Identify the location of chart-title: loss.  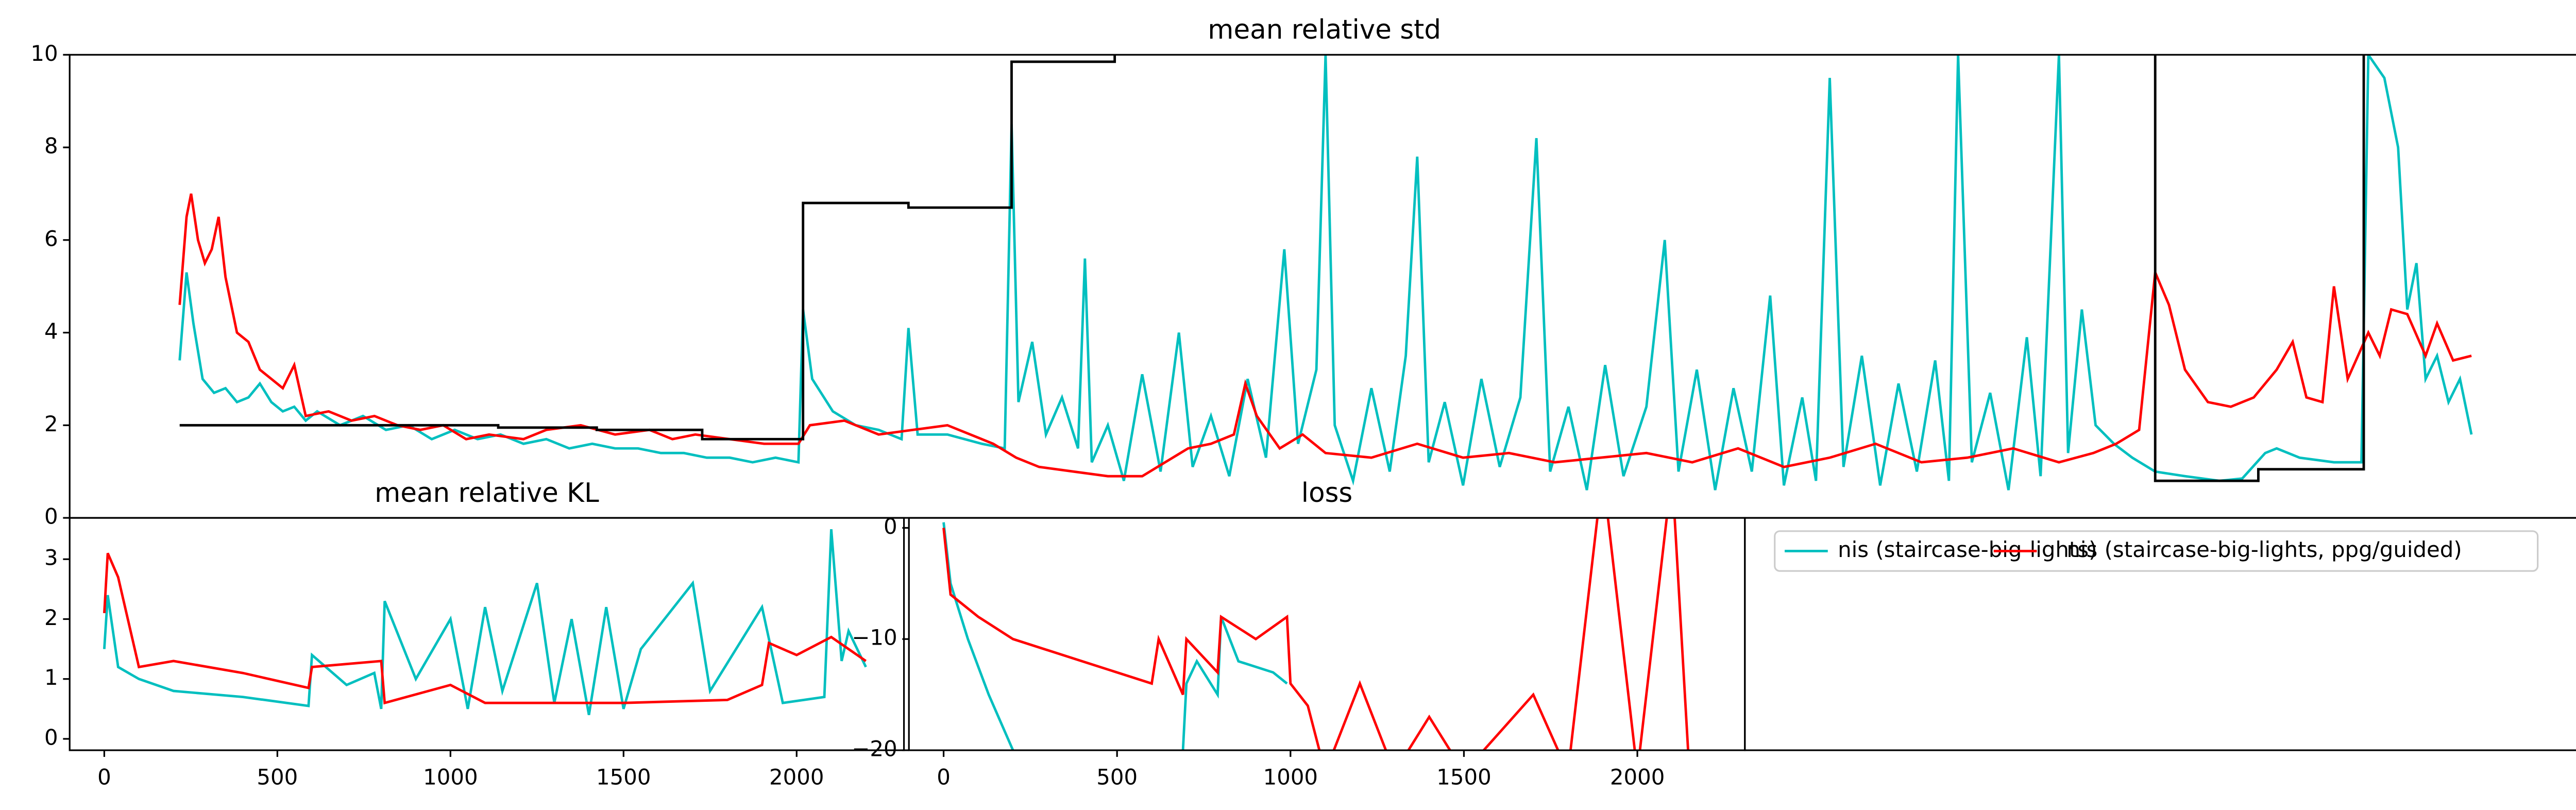
(1326, 493).